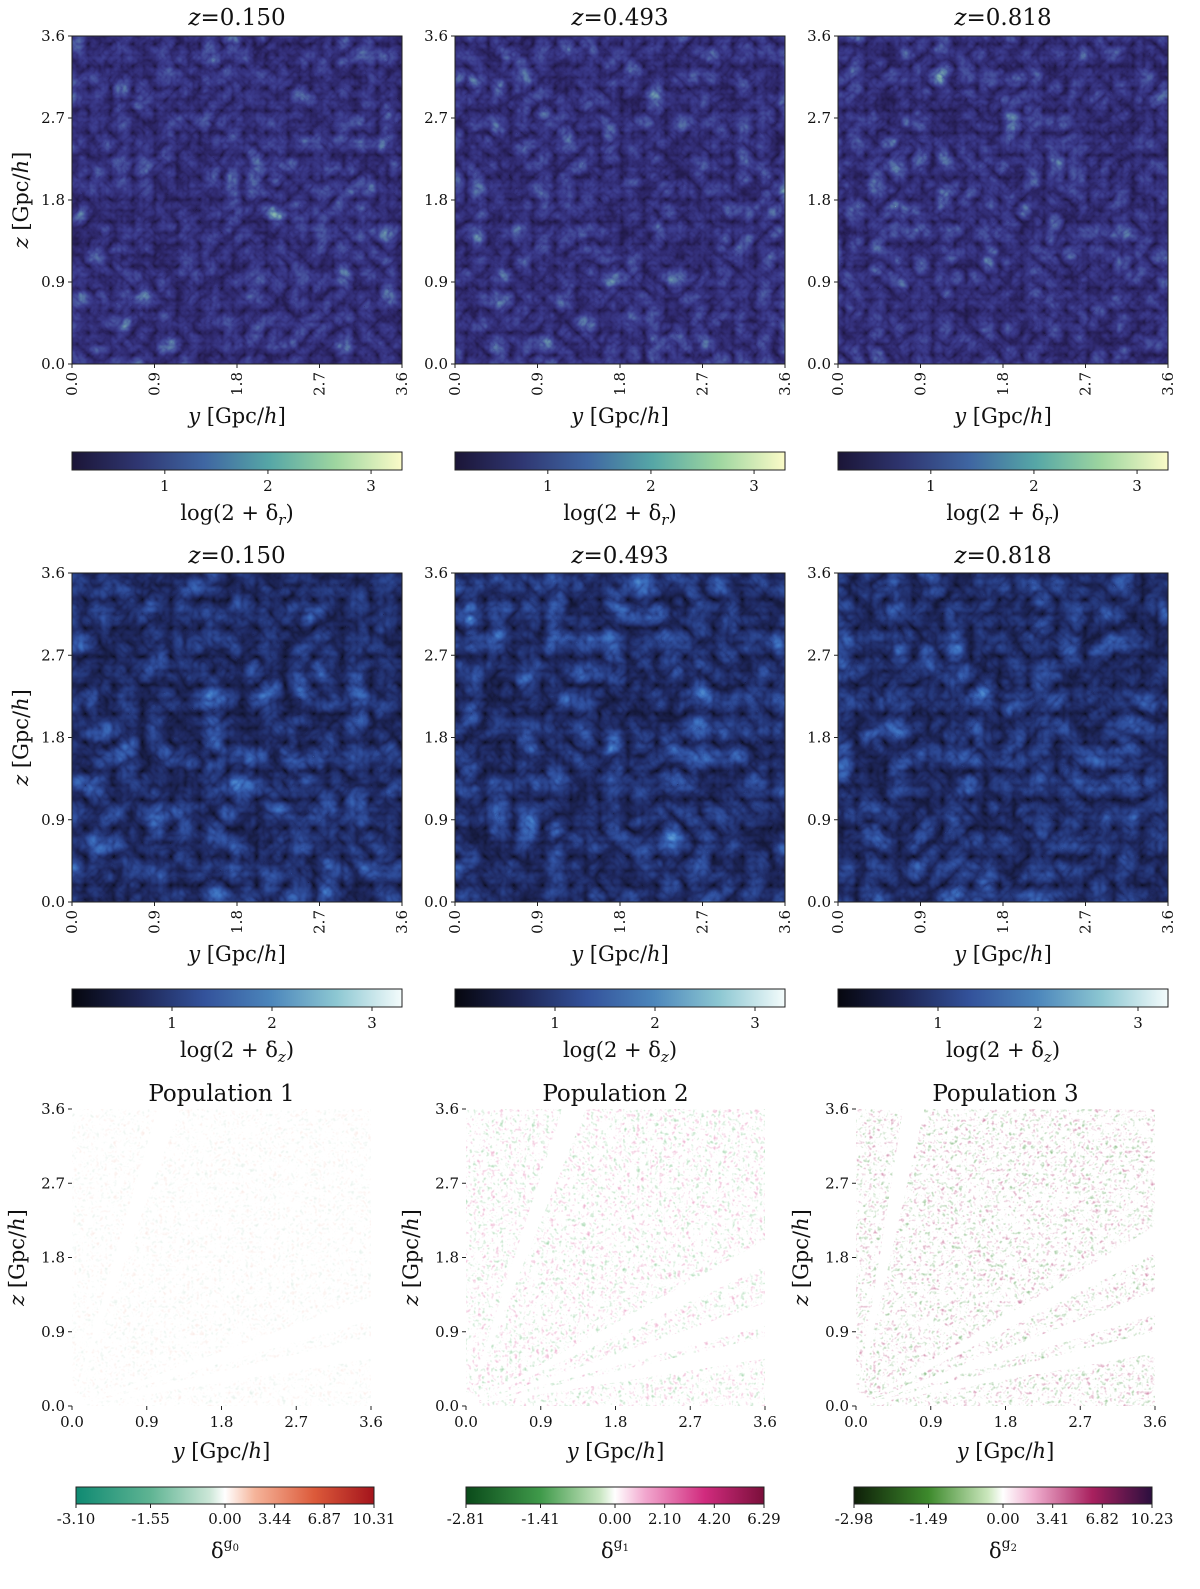  Describe the element at coordinates (150, 1519) in the screenshot. I see `colorbar-tick-label: -1.55` at that location.